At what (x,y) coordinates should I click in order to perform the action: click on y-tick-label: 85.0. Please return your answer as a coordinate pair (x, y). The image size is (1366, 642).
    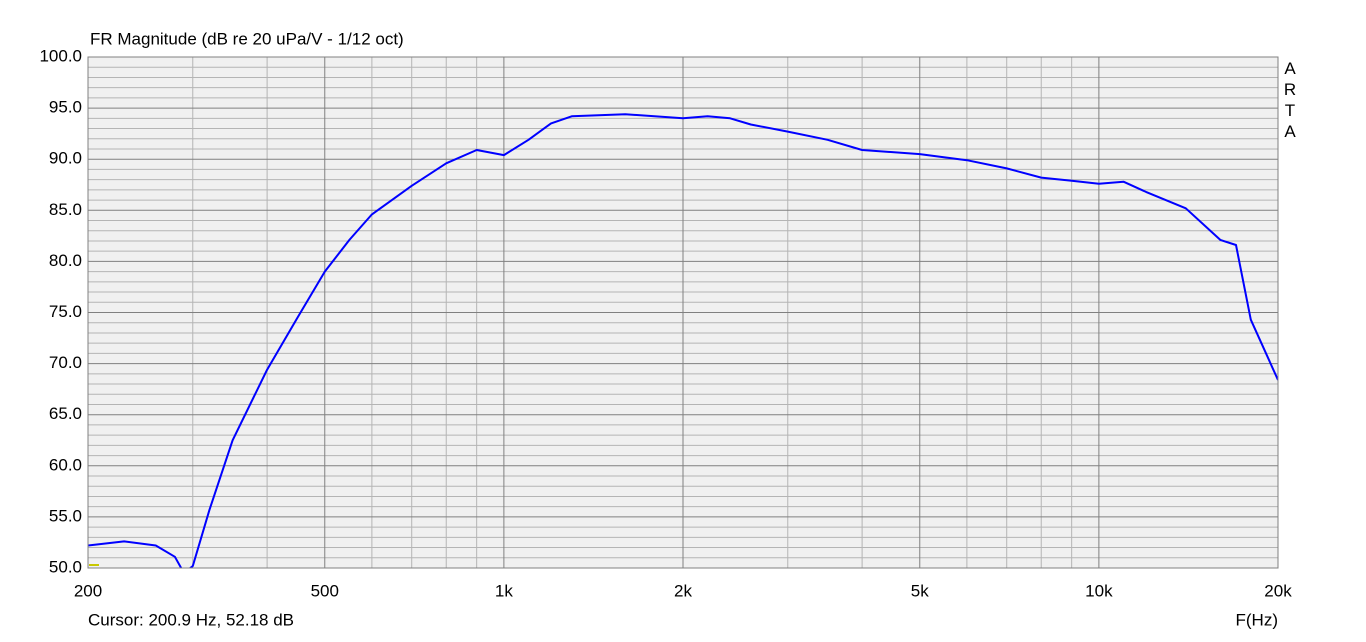
    Looking at the image, I should click on (65, 209).